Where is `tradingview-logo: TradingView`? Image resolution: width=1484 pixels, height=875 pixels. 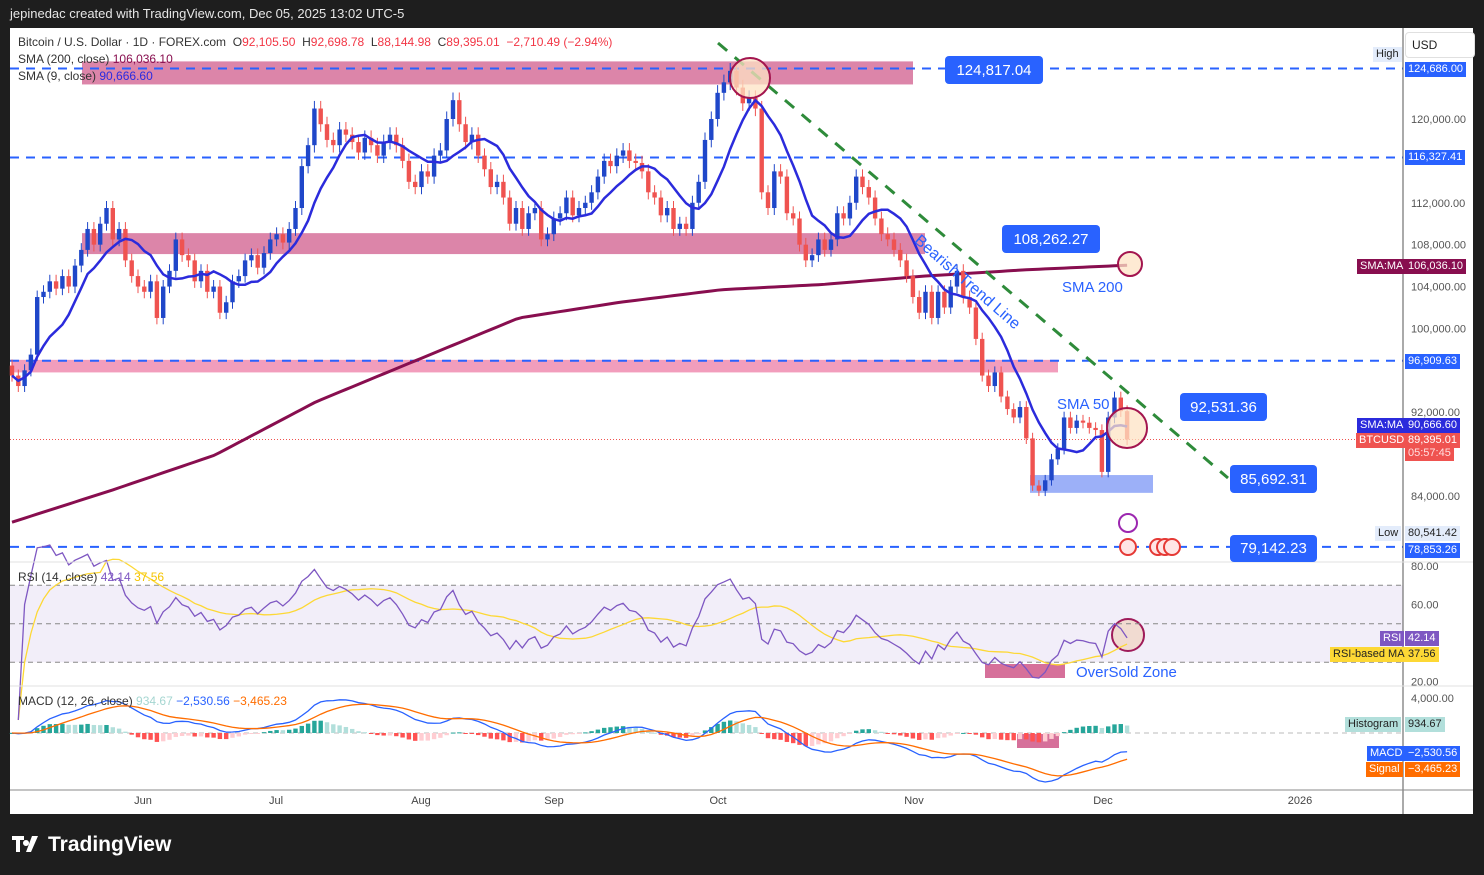 tradingview-logo: TradingView is located at coordinates (91, 845).